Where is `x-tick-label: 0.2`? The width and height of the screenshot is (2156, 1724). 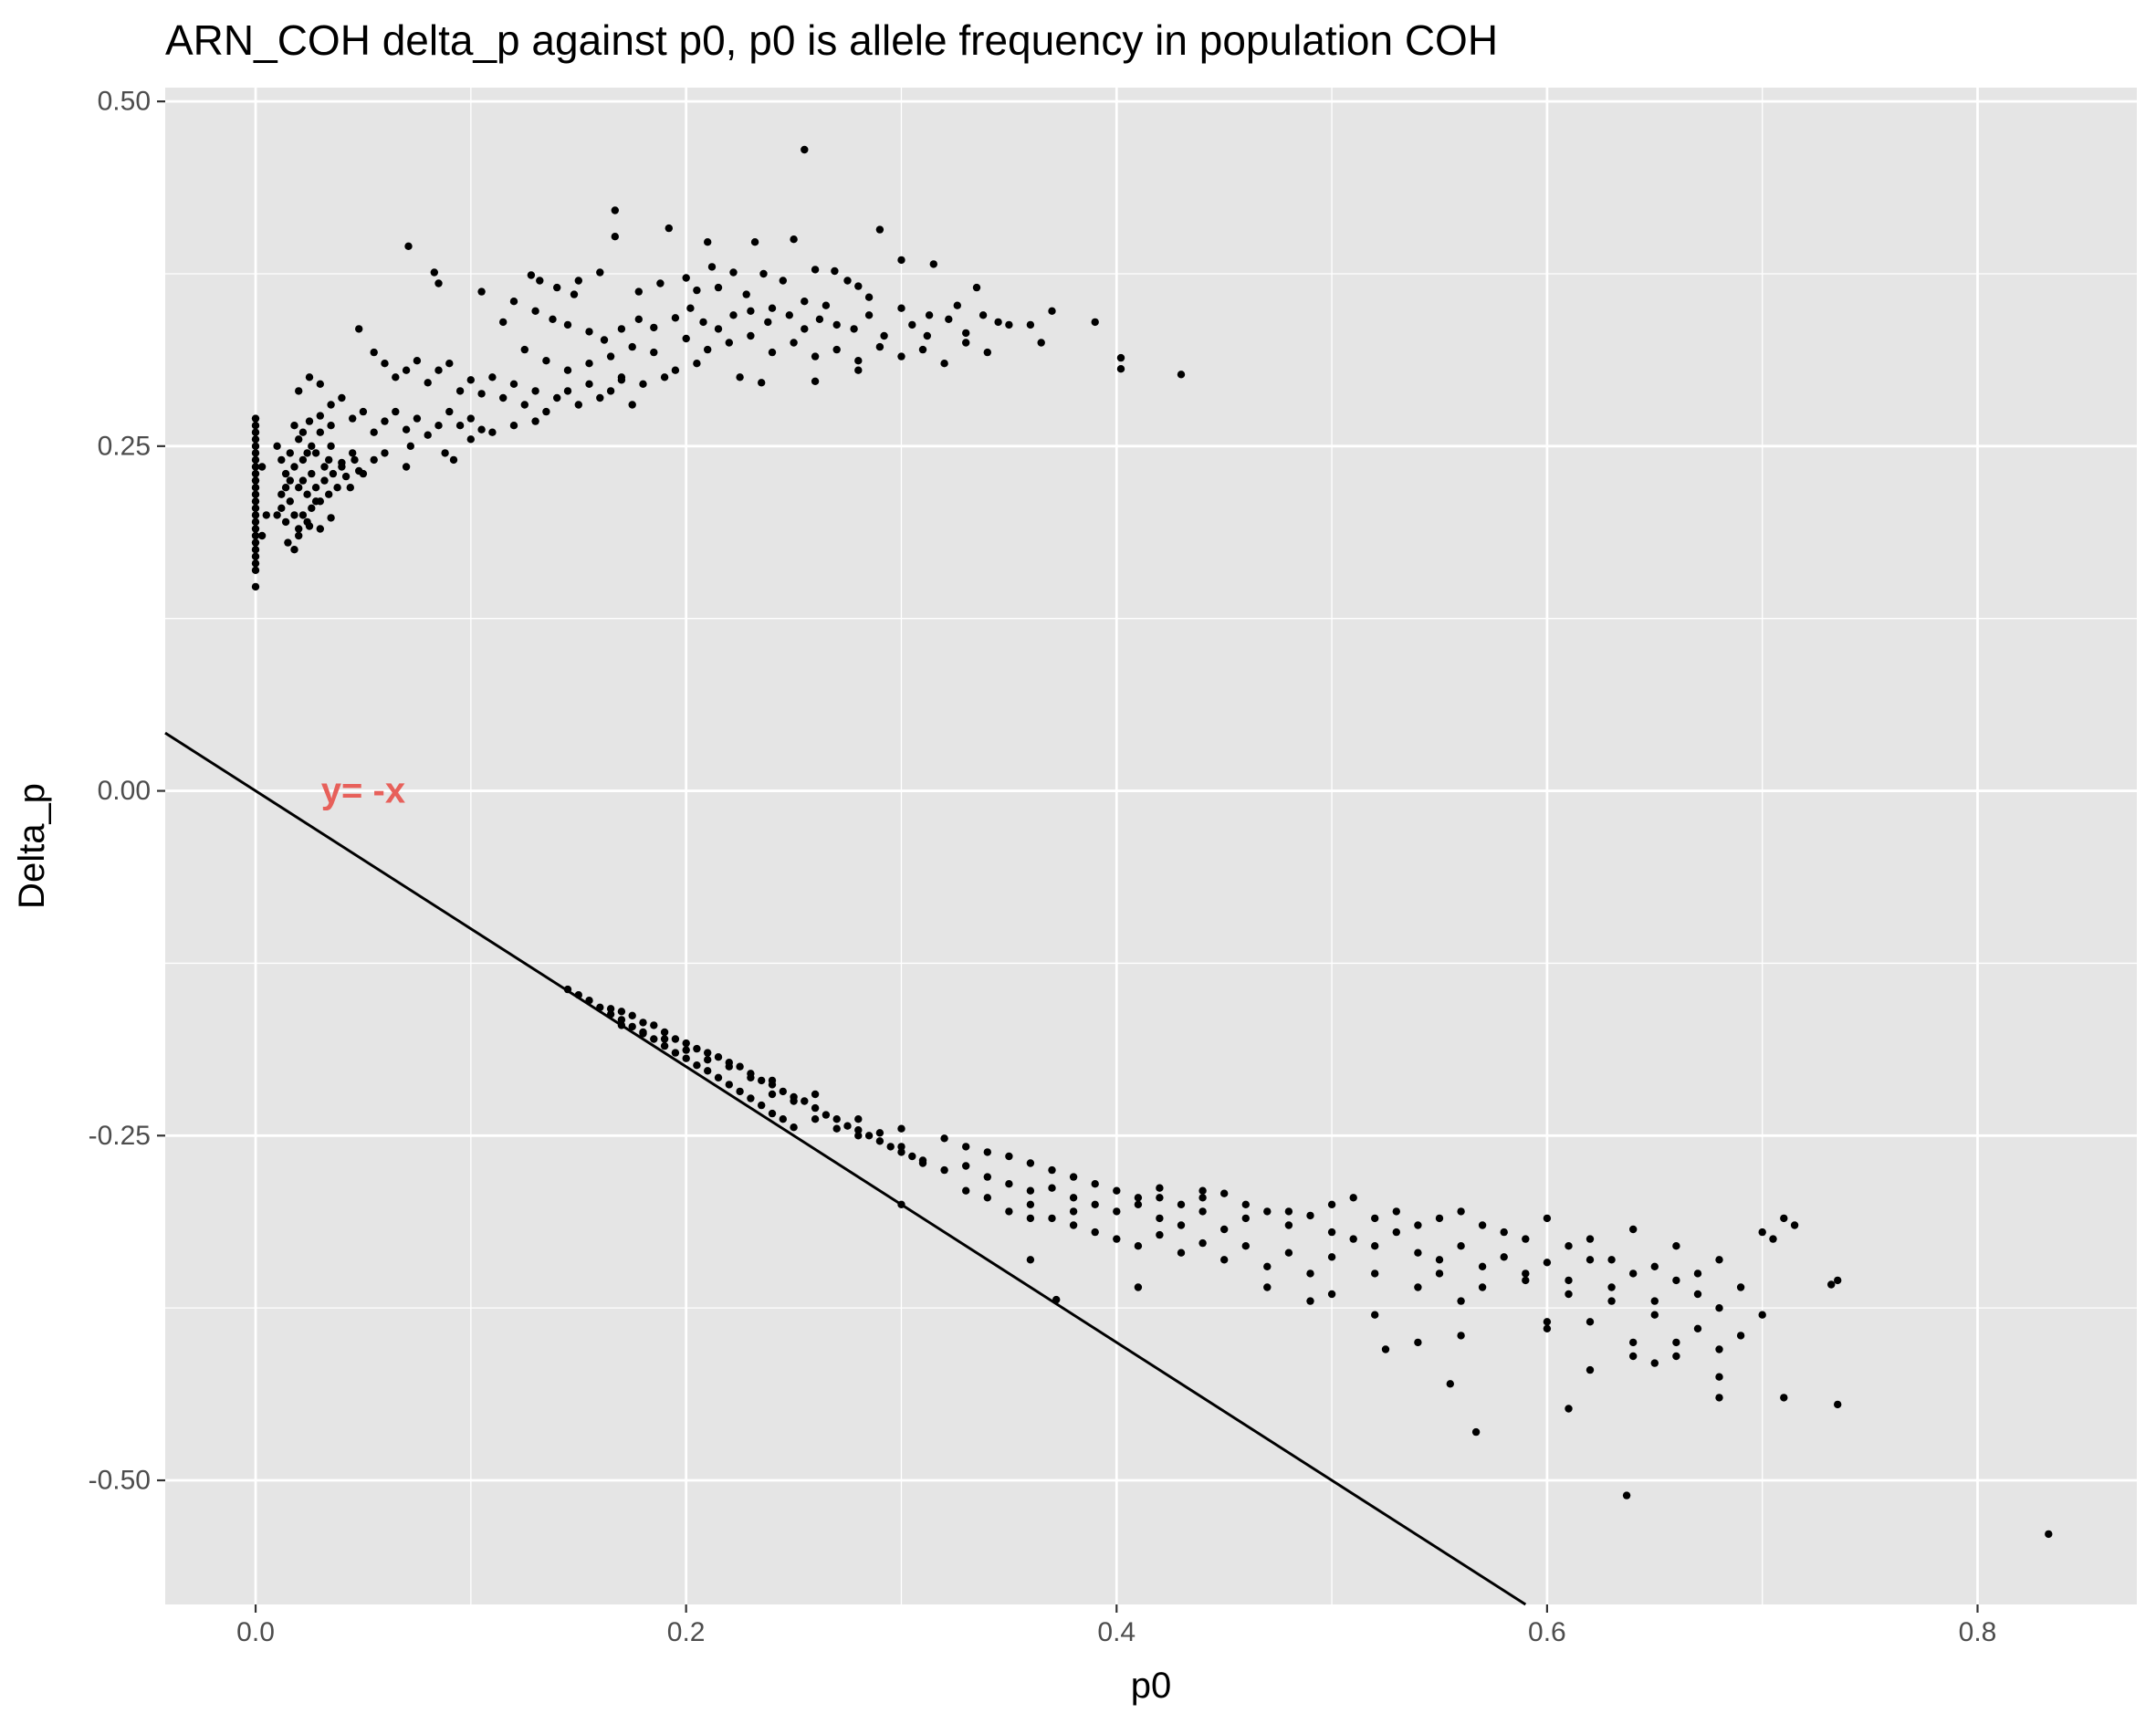
x-tick-label: 0.2 is located at coordinates (686, 1632).